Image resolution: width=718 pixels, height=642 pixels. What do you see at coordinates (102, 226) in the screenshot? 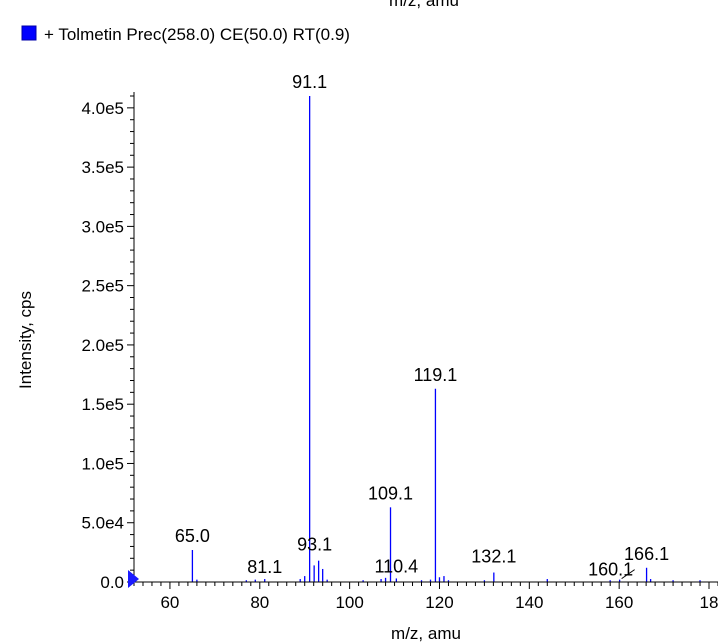
I see `y-tick-label: 3.0e5` at bounding box center [102, 226].